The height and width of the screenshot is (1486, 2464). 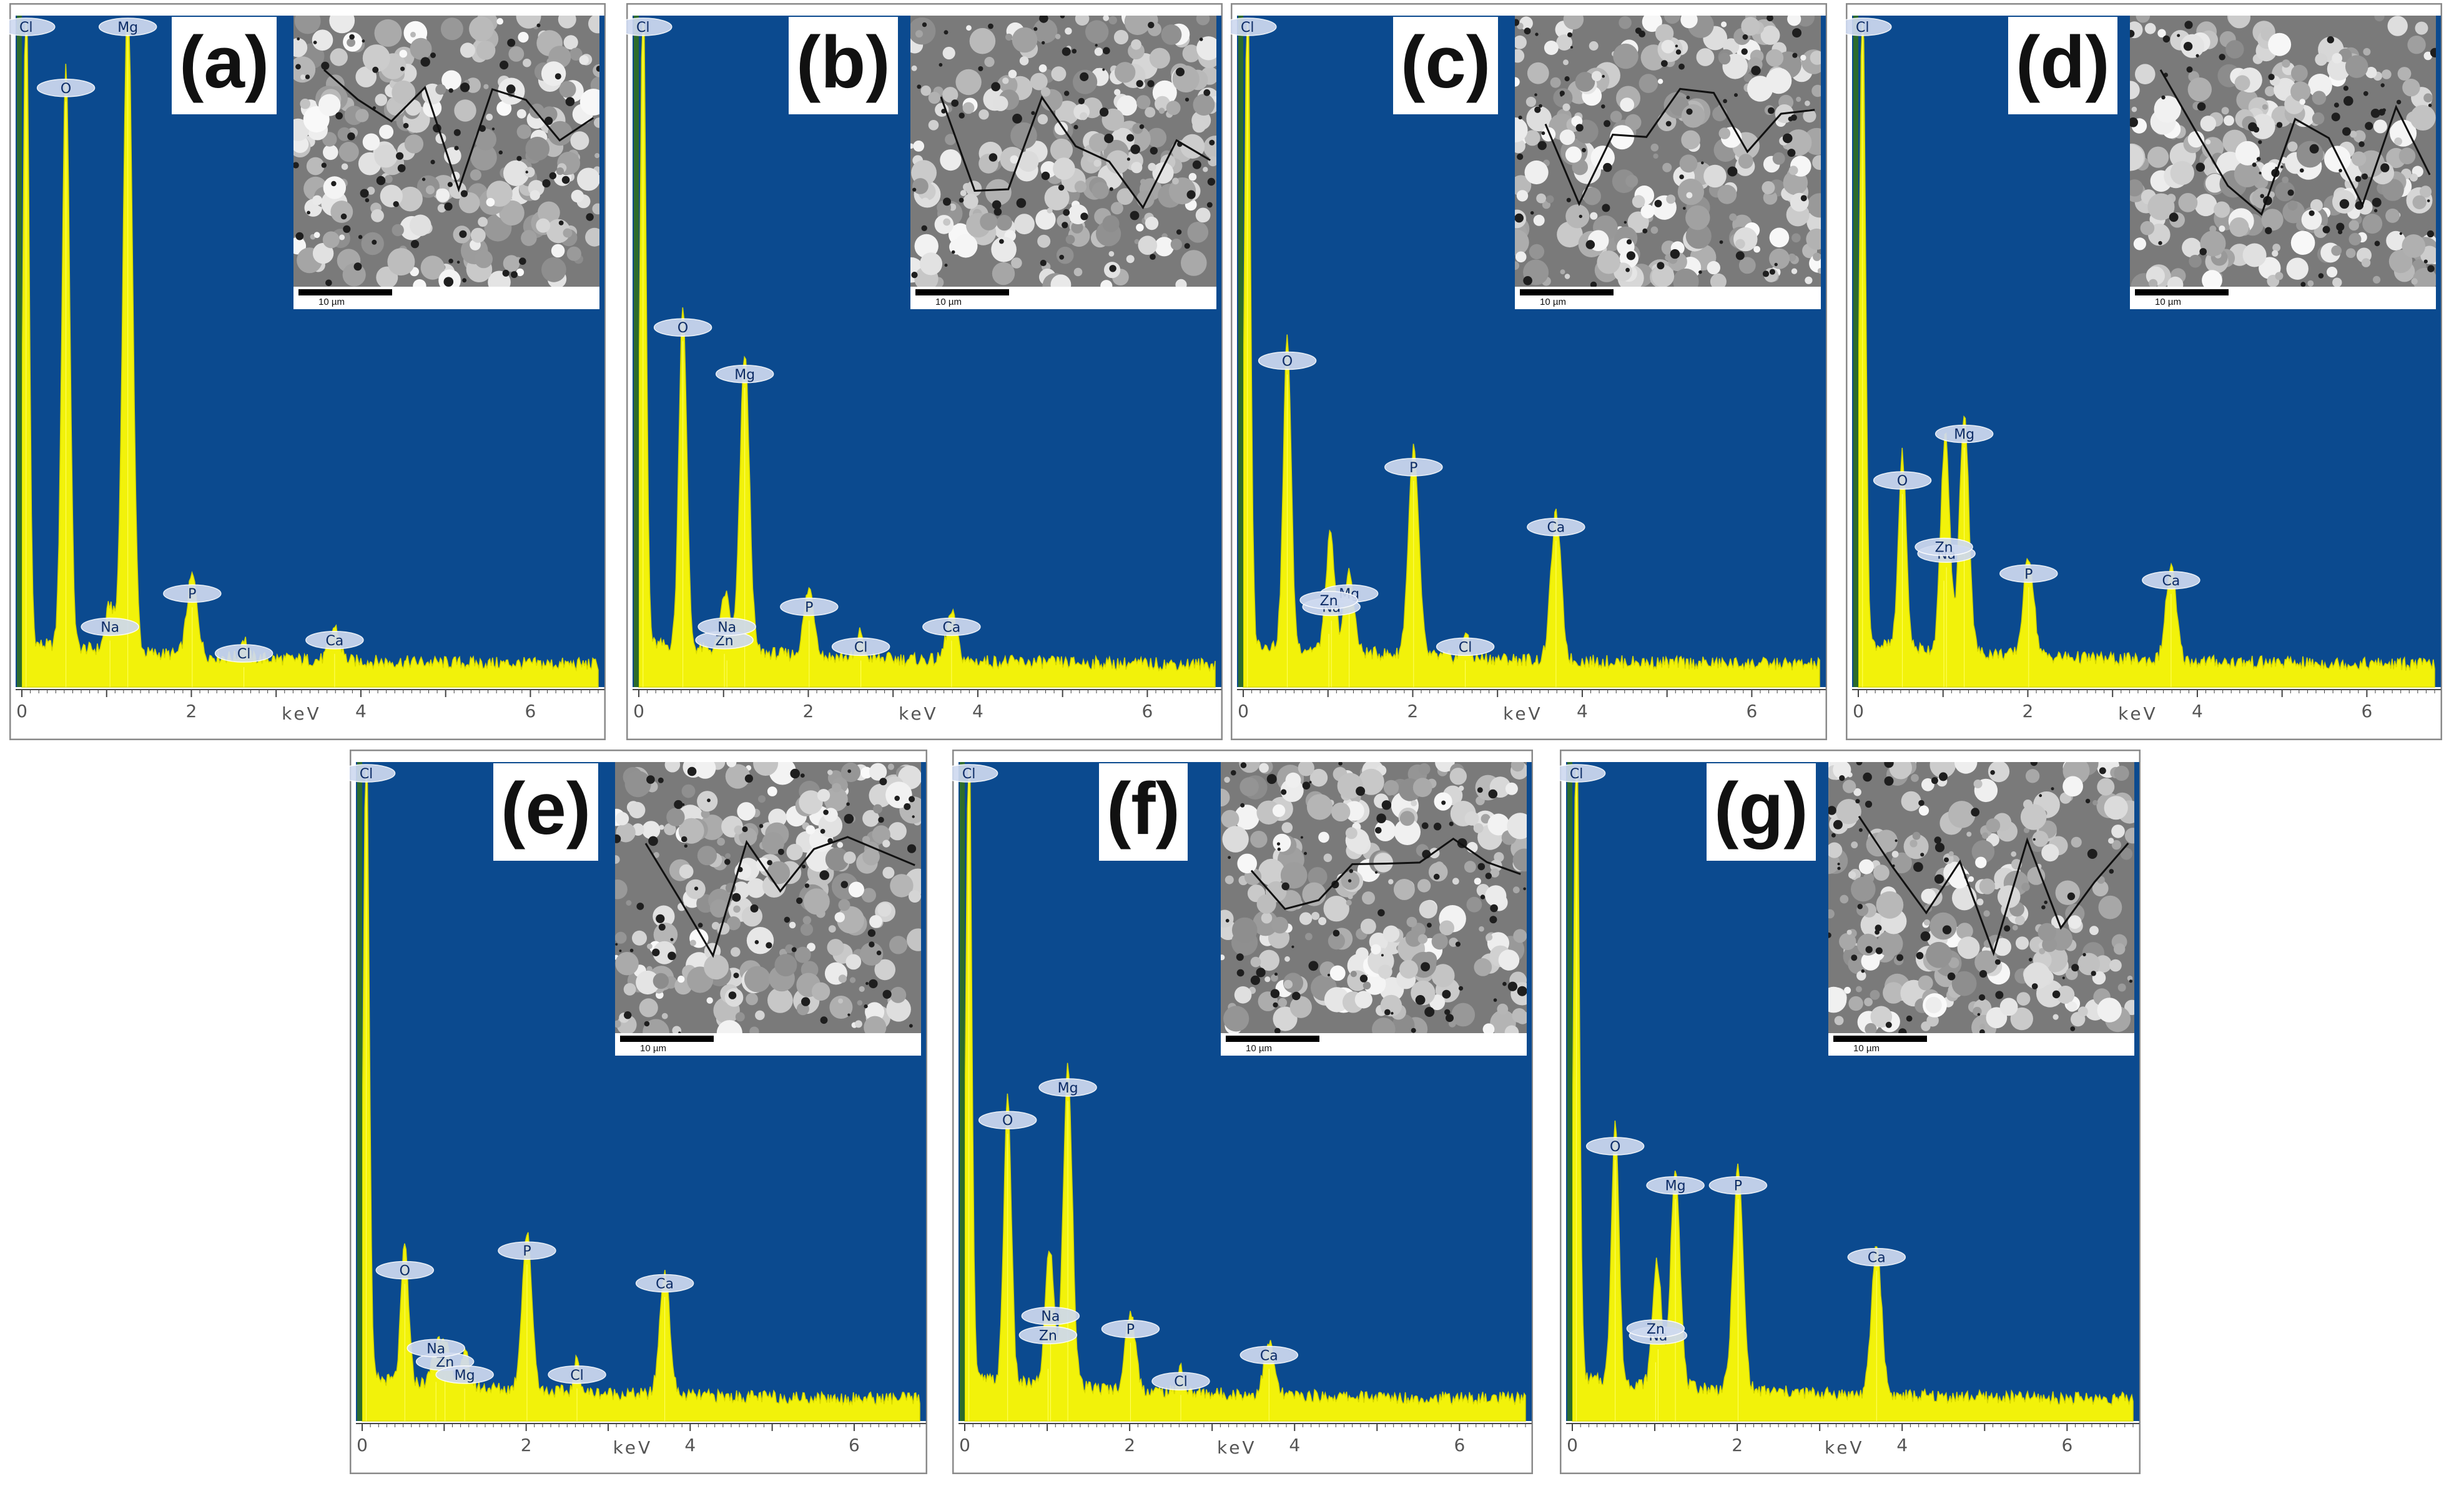 I want to click on panel-label: (a), so click(x=224, y=66).